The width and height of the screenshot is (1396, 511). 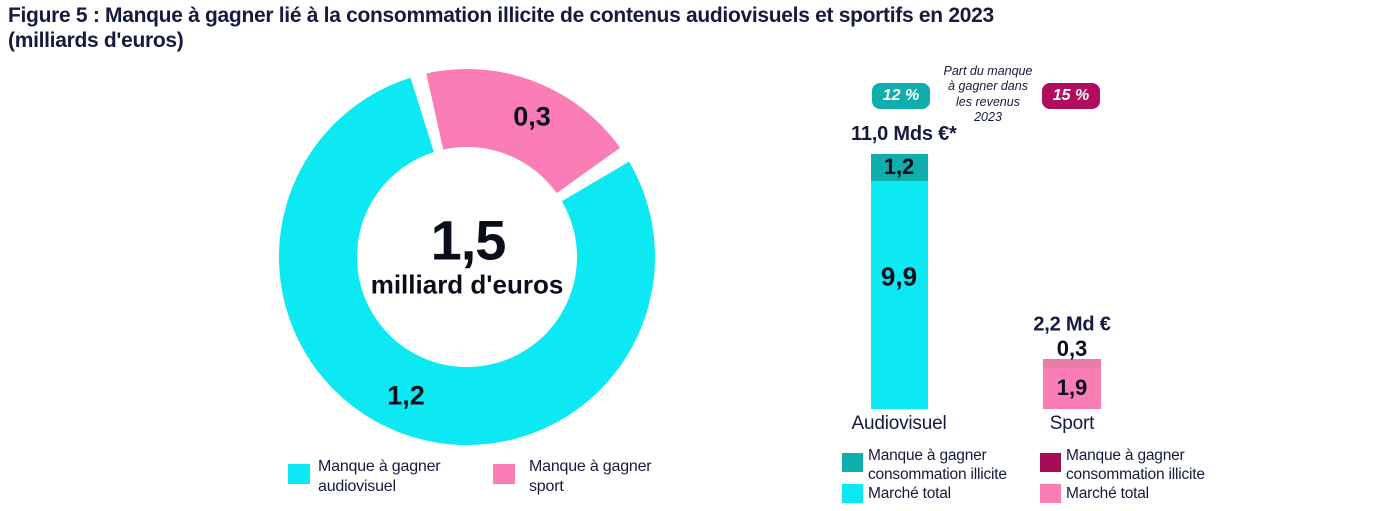 I want to click on bar-value-sport-illicite: 0,3, so click(x=1072, y=348).